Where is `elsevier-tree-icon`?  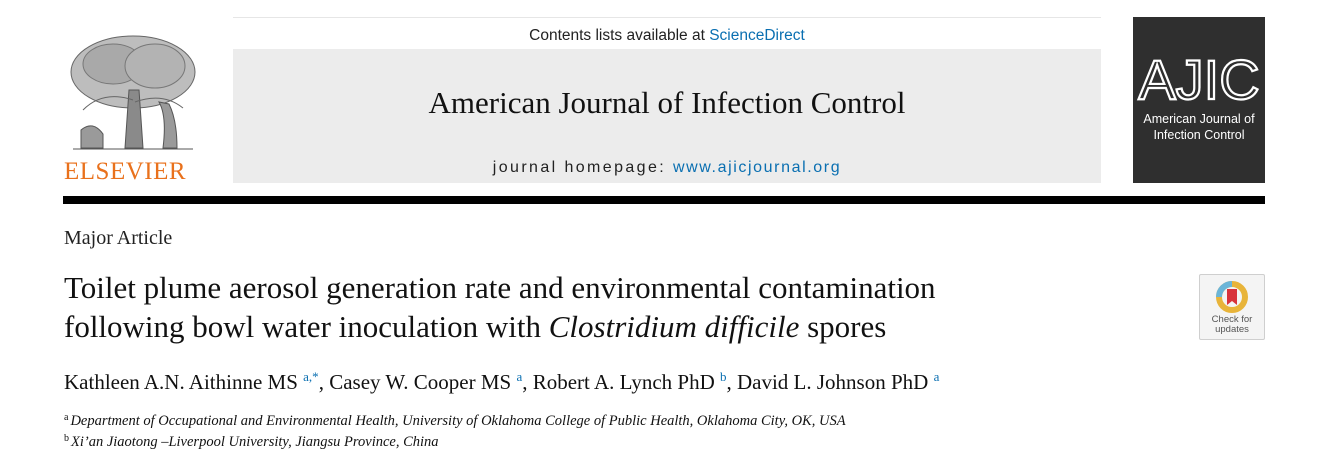
elsevier-tree-icon is located at coordinates (133, 92).